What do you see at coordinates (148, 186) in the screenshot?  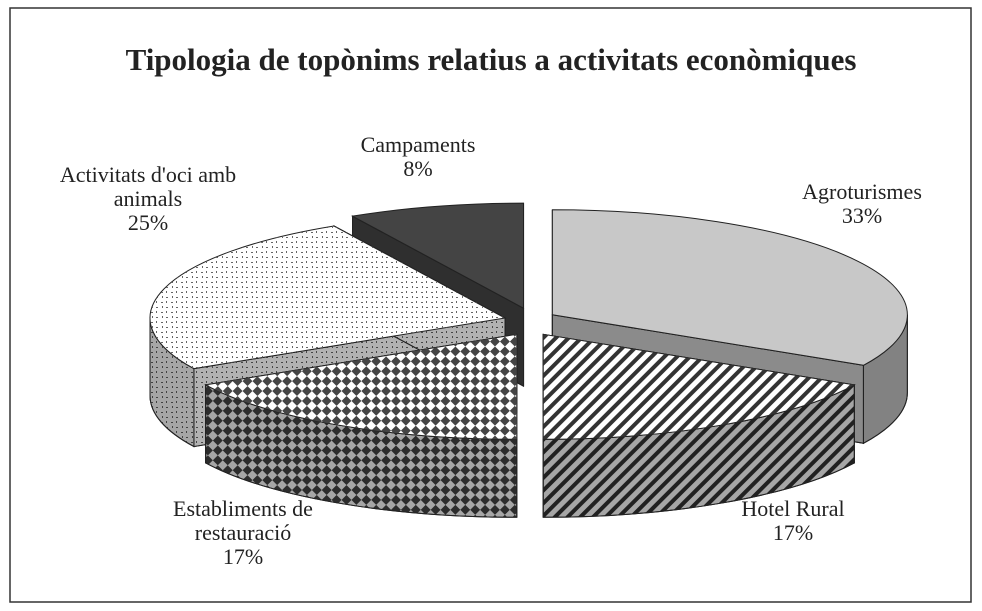 I see `category-label: Activitats d'oci amb animals` at bounding box center [148, 186].